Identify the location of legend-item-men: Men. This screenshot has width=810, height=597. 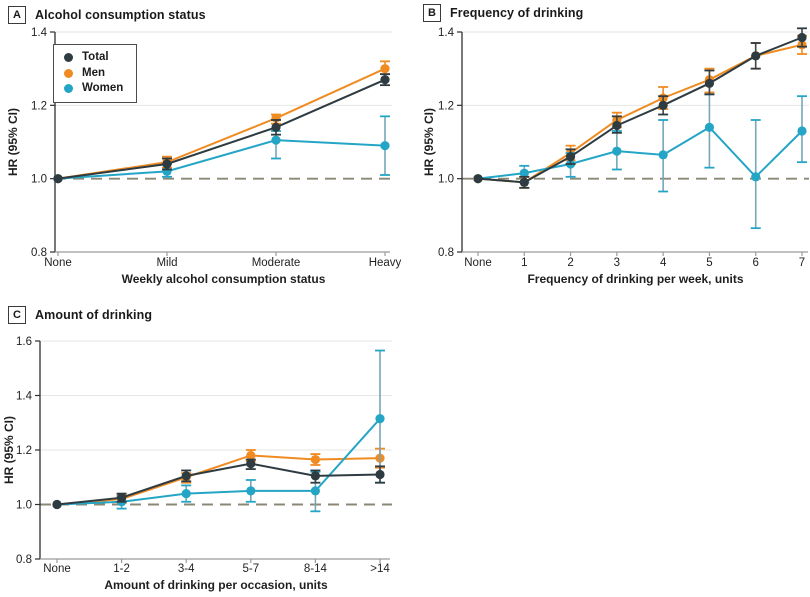
(93, 73).